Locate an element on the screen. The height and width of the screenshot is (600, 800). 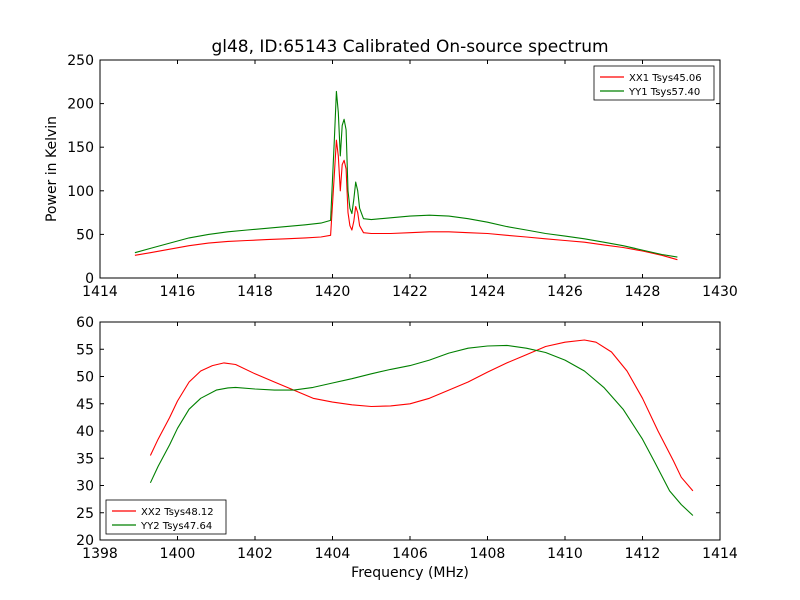
legend-label: XX2 Tsys48.12 is located at coordinates (177, 512).